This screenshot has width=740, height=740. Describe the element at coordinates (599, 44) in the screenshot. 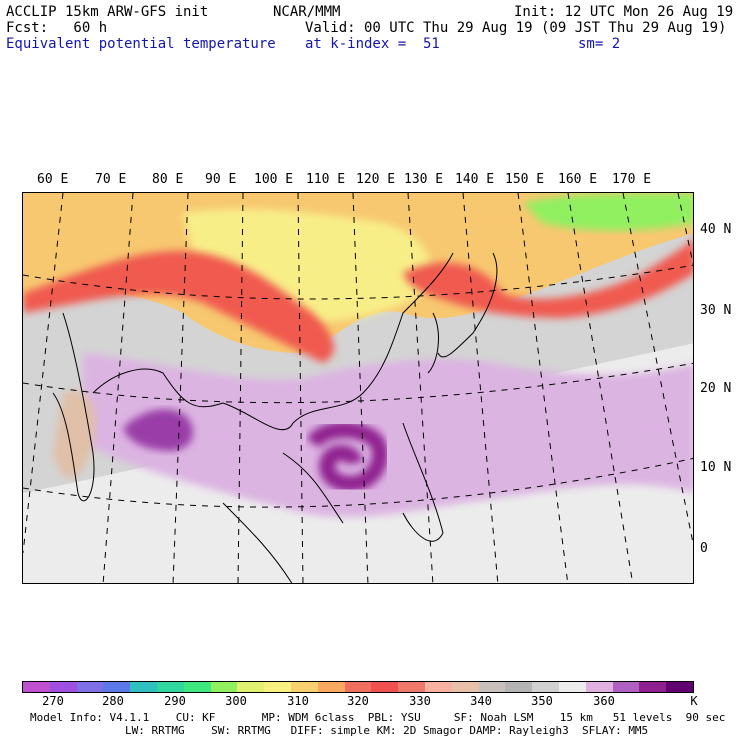

I see `smoothing-label: sm= 2` at that location.